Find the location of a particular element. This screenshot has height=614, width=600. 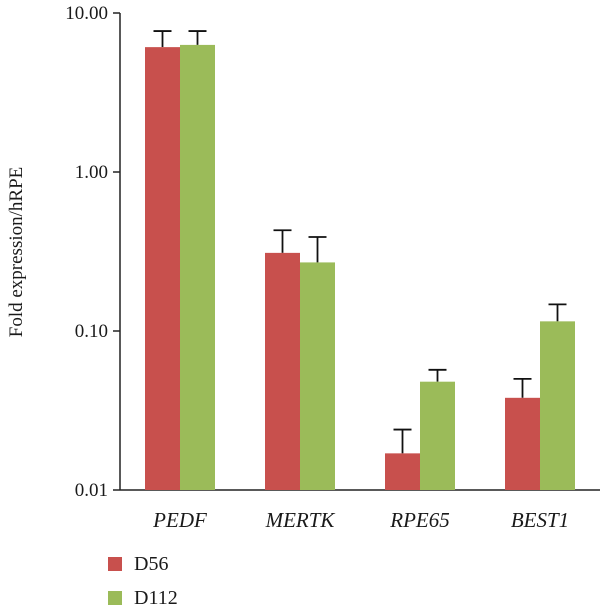

bar-d56-mertk is located at coordinates (282, 371).